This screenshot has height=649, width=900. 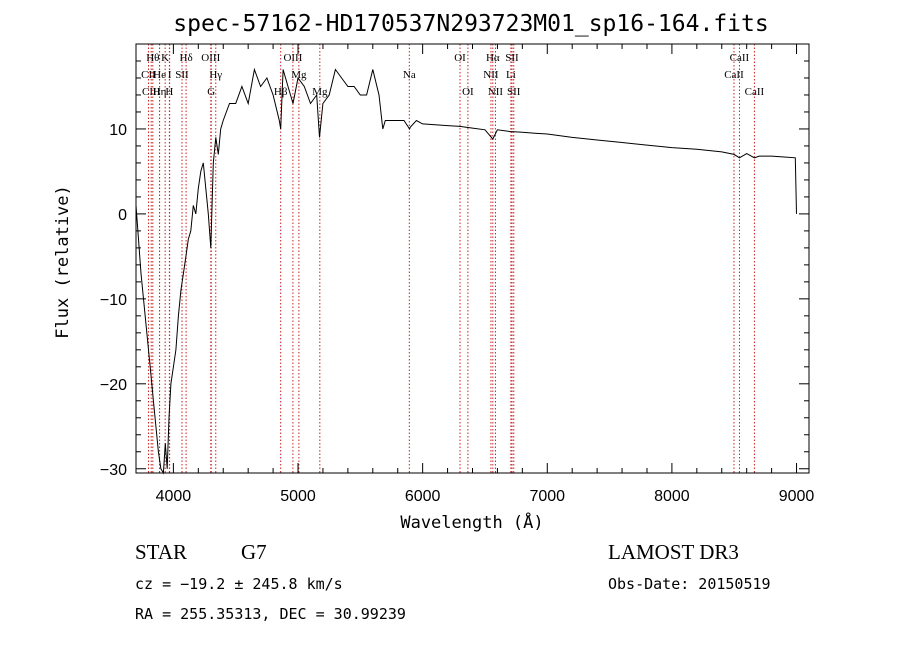 I want to click on survey-label: LAMOST DR3, so click(x=673, y=552).